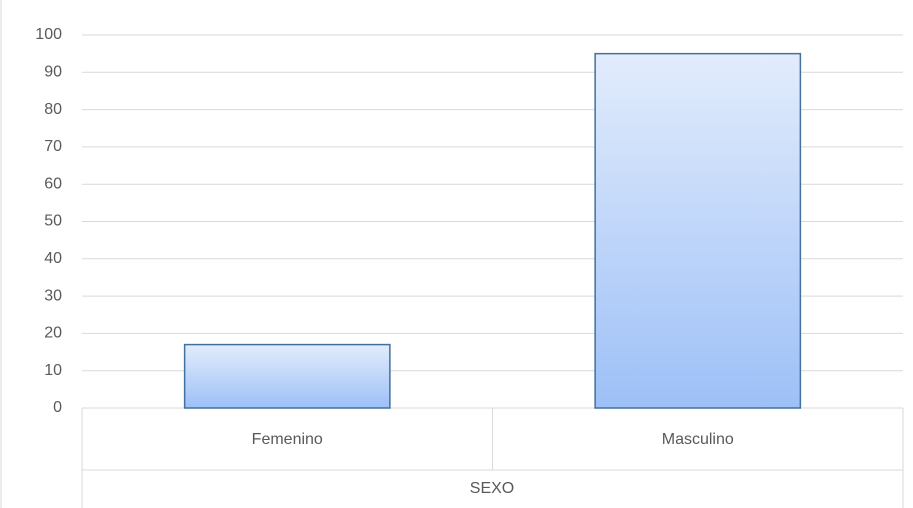  What do you see at coordinates (53, 370) in the screenshot?
I see `y-tick-label: 10` at bounding box center [53, 370].